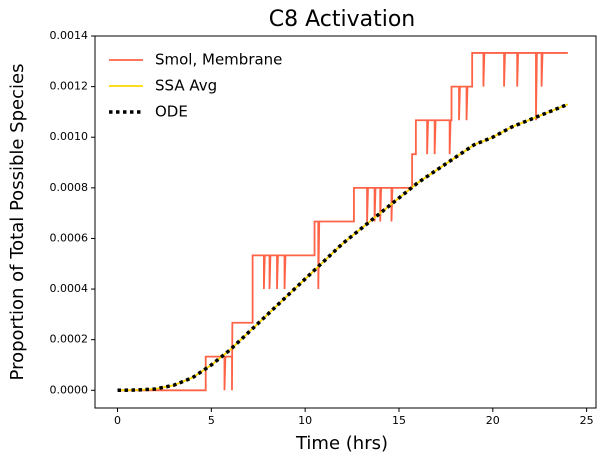 The width and height of the screenshot is (604, 466). I want to click on y-tick-label: 0.0006, so click(69, 237).